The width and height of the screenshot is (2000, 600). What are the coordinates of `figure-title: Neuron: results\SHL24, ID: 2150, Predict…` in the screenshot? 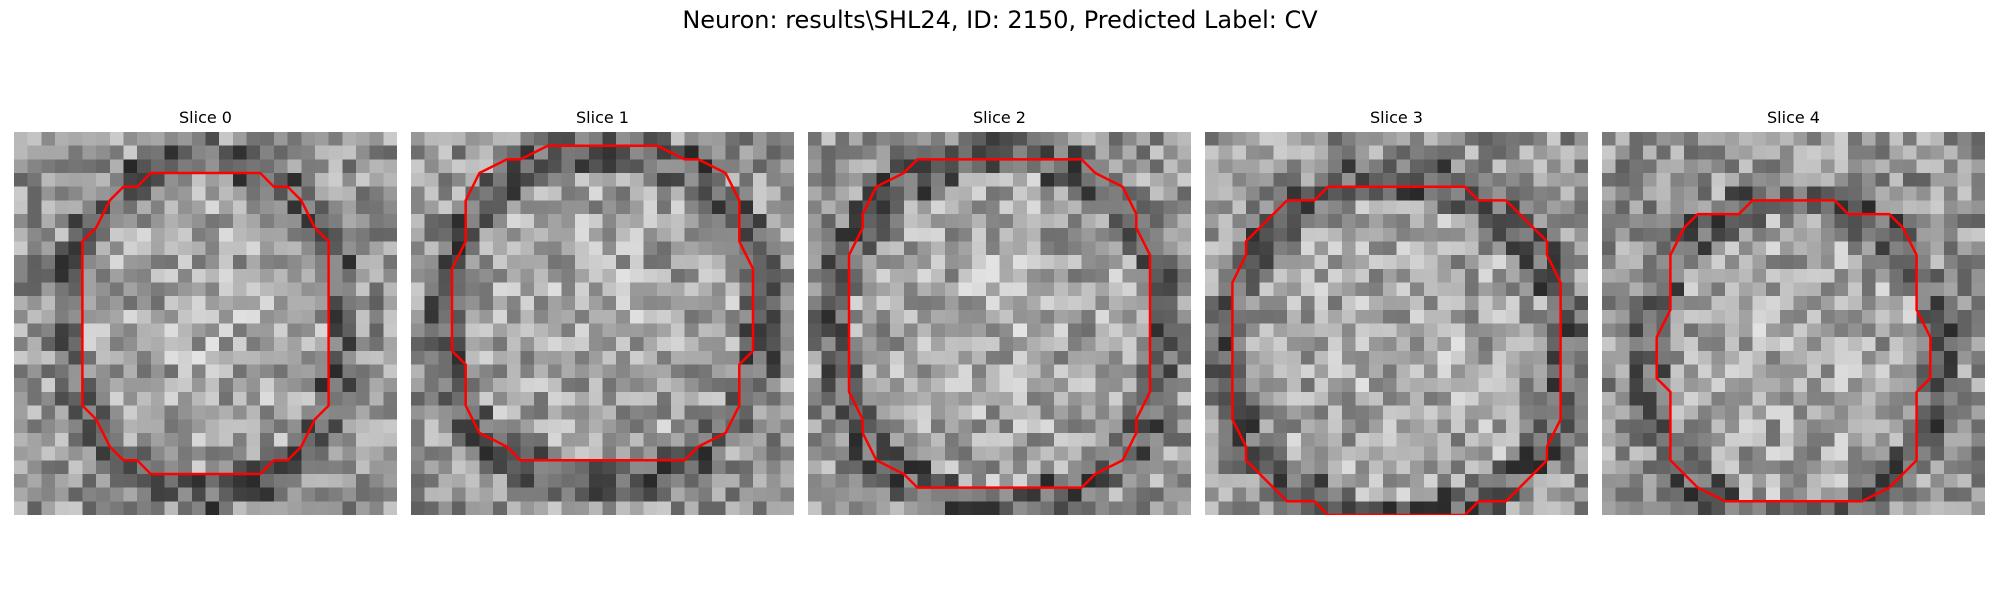 It's located at (1000, 20).